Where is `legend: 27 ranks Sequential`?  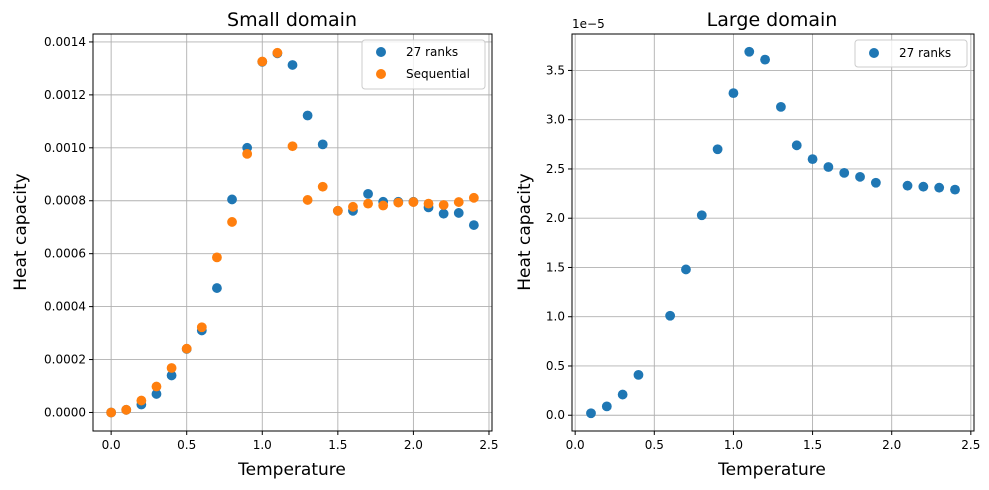
legend: 27 ranks Sequential is located at coordinates (423, 64).